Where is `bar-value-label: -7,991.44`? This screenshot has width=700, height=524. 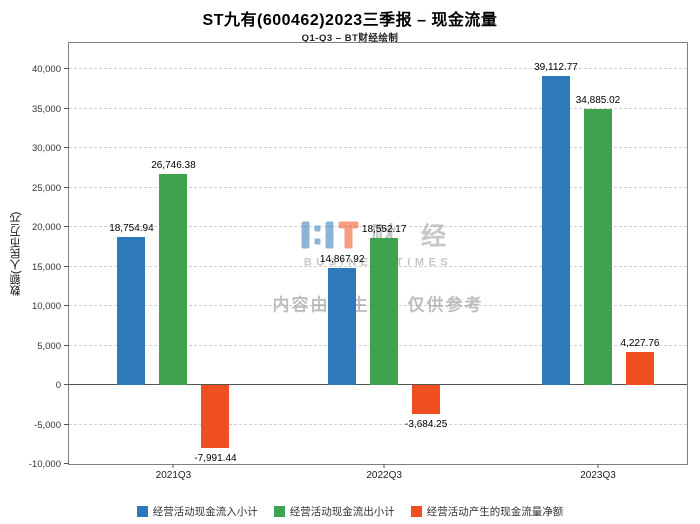 bar-value-label: -7,991.44 is located at coordinates (215, 459).